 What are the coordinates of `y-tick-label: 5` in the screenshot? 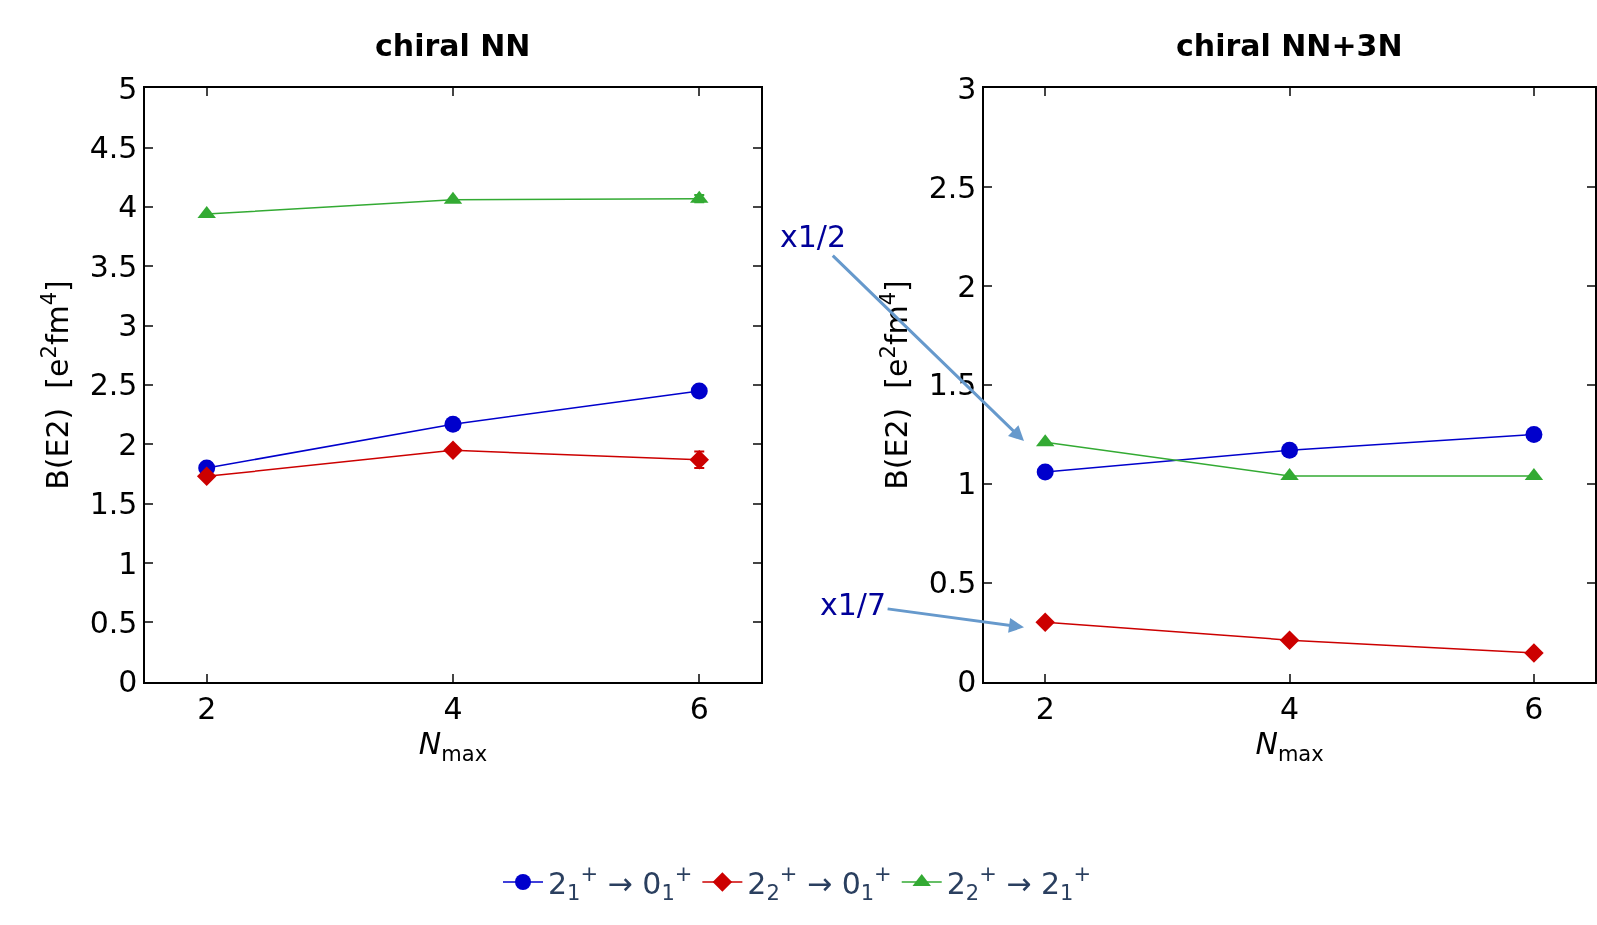 It's located at (128, 88).